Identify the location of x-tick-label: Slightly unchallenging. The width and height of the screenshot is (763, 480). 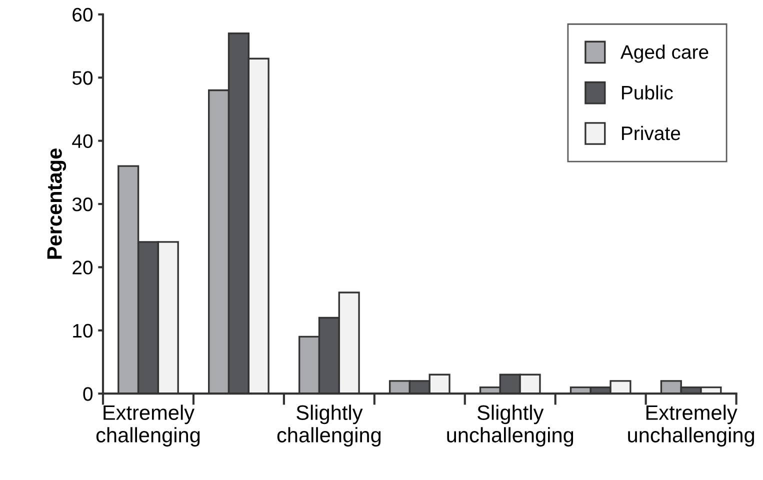
(510, 425).